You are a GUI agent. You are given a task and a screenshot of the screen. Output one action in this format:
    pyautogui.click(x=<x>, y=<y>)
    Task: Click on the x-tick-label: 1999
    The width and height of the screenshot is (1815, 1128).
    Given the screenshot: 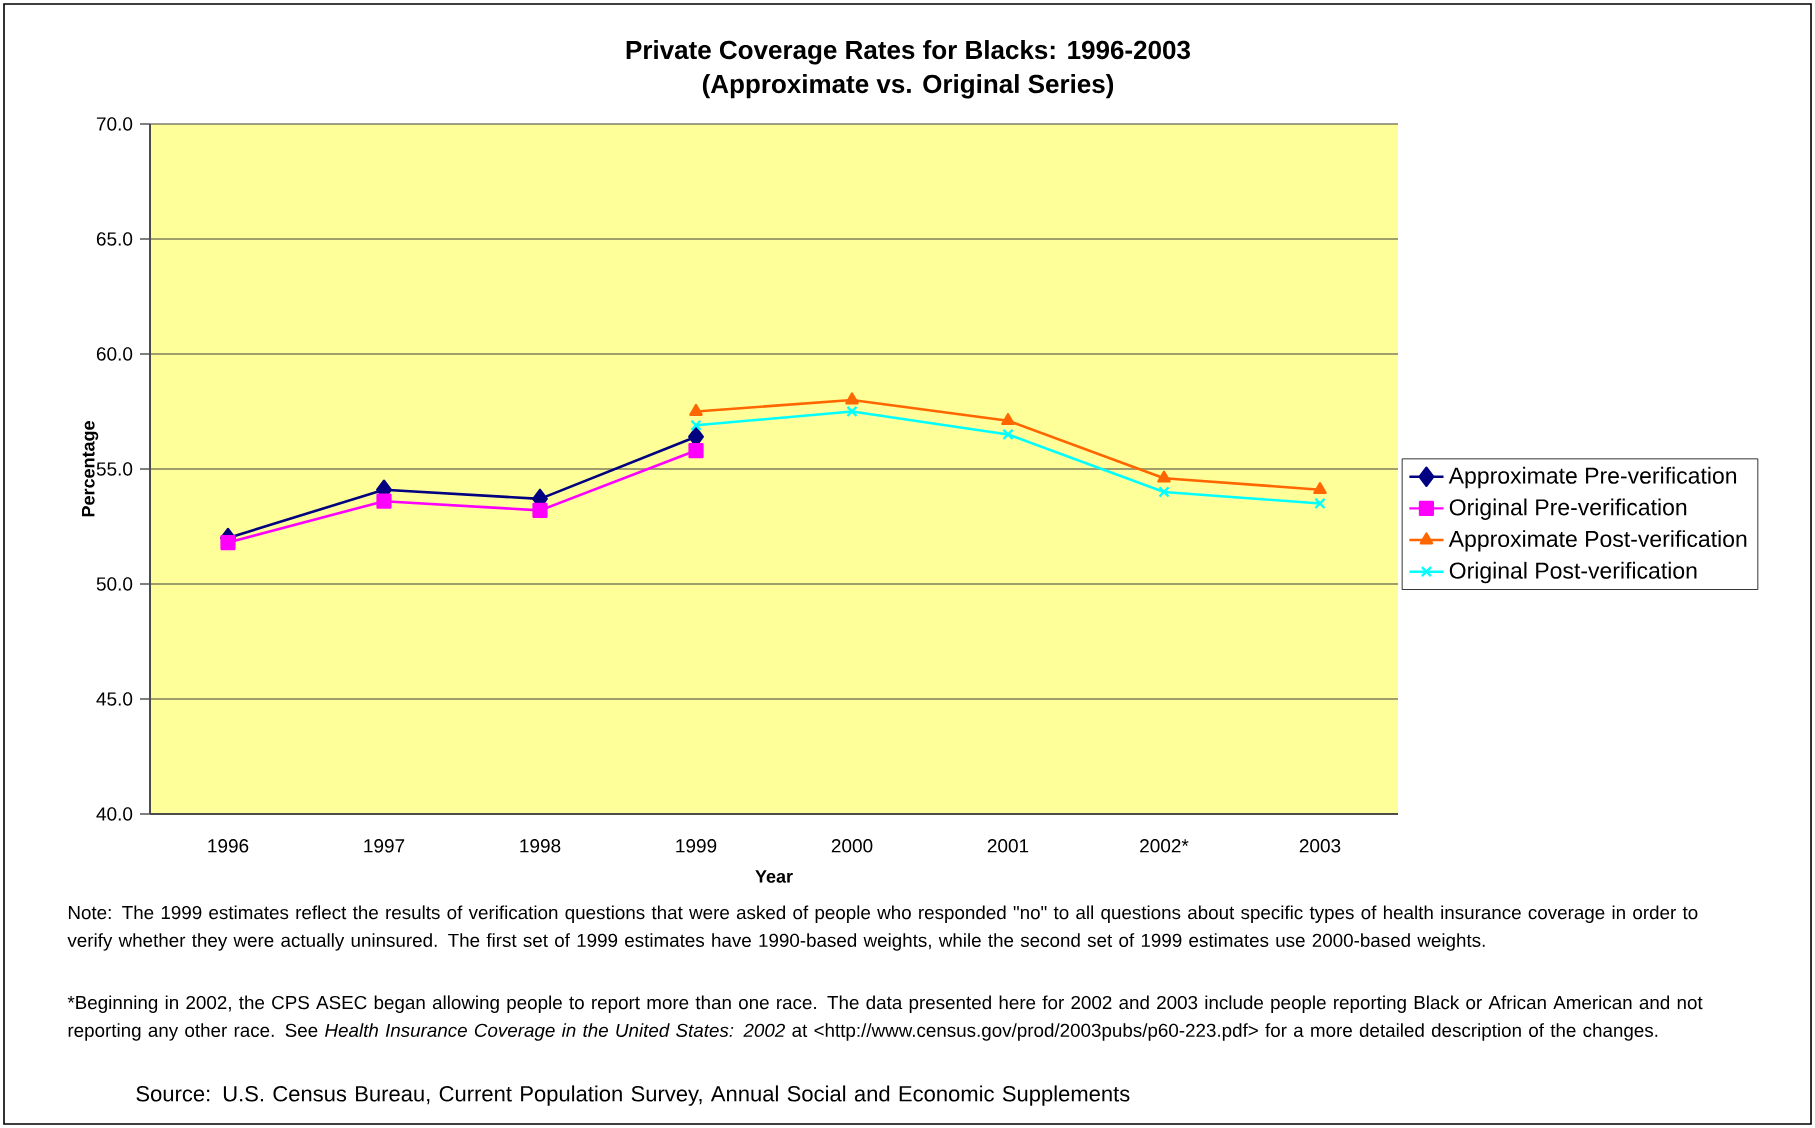 What is the action you would take?
    pyautogui.click(x=696, y=846)
    